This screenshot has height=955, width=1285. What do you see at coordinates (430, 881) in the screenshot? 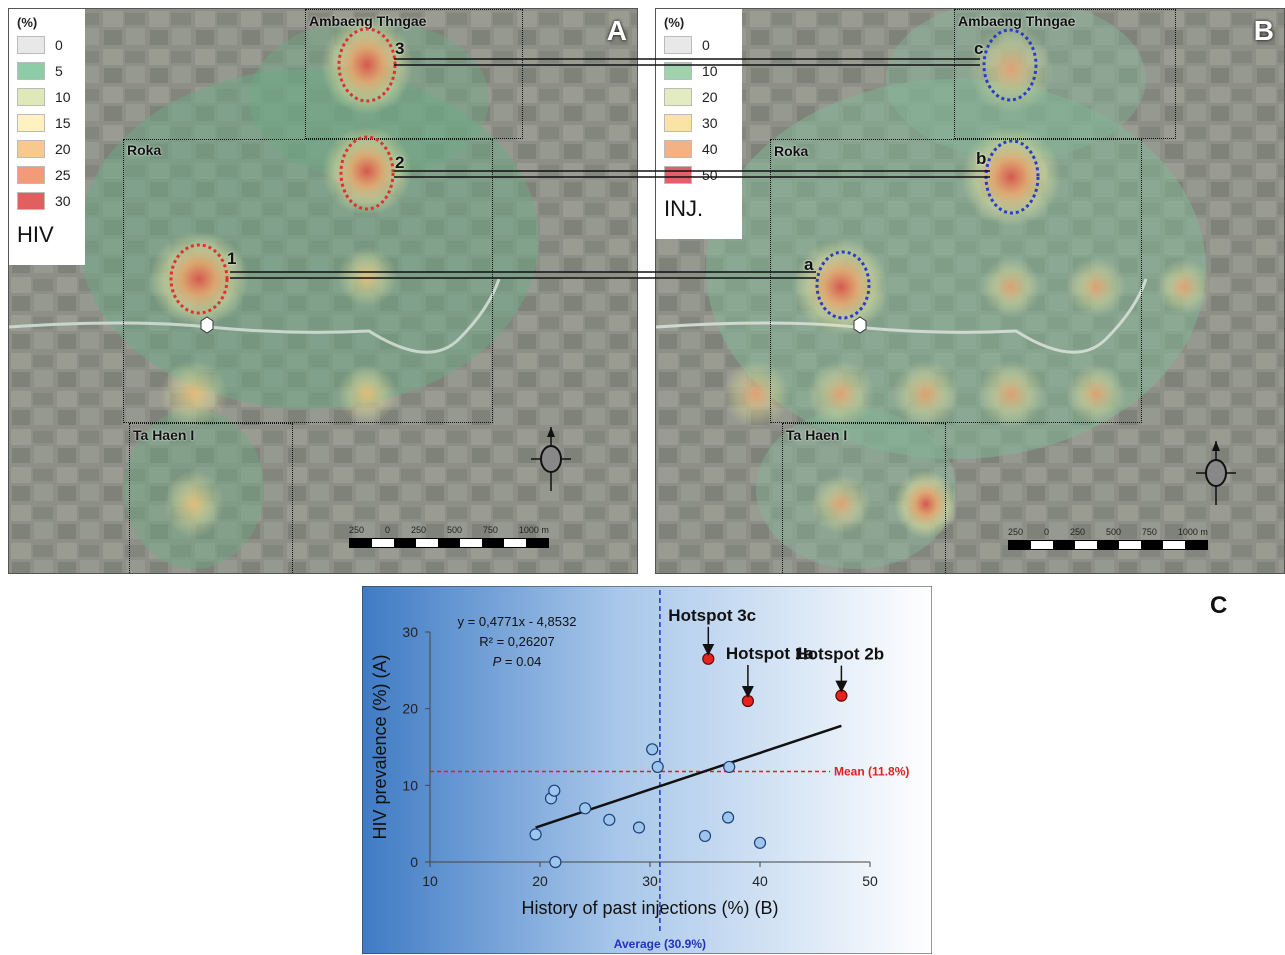
I see `x-tick-label: 10` at bounding box center [430, 881].